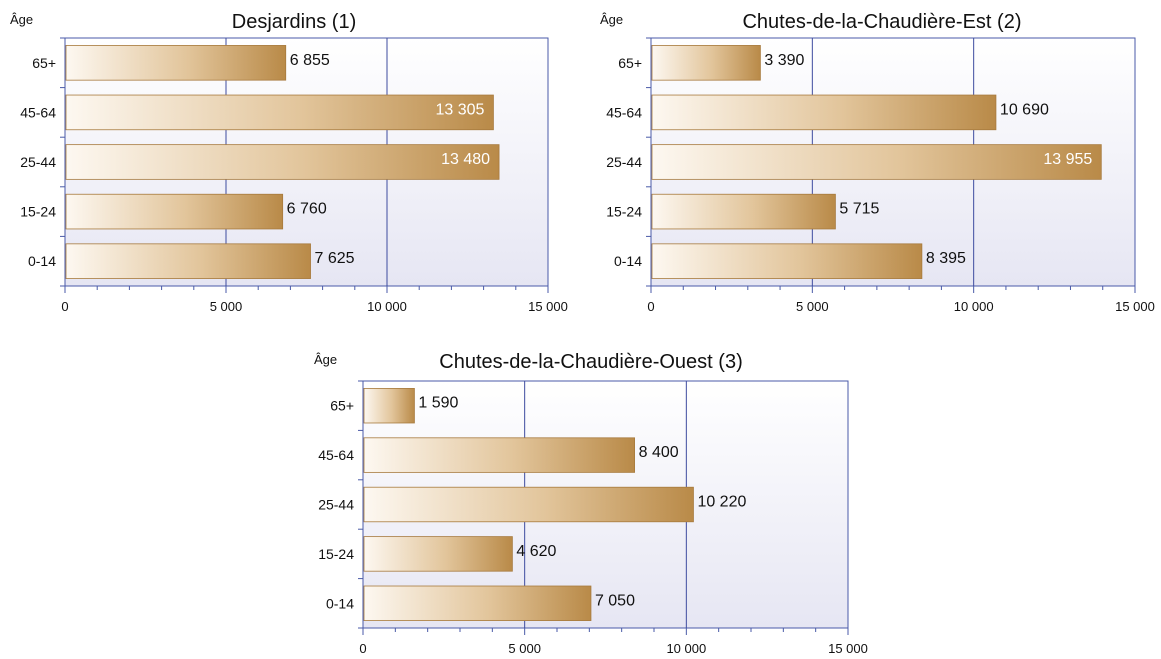 The width and height of the screenshot is (1161, 659). Describe the element at coordinates (438, 403) in the screenshot. I see `value-label: 1 590` at that location.